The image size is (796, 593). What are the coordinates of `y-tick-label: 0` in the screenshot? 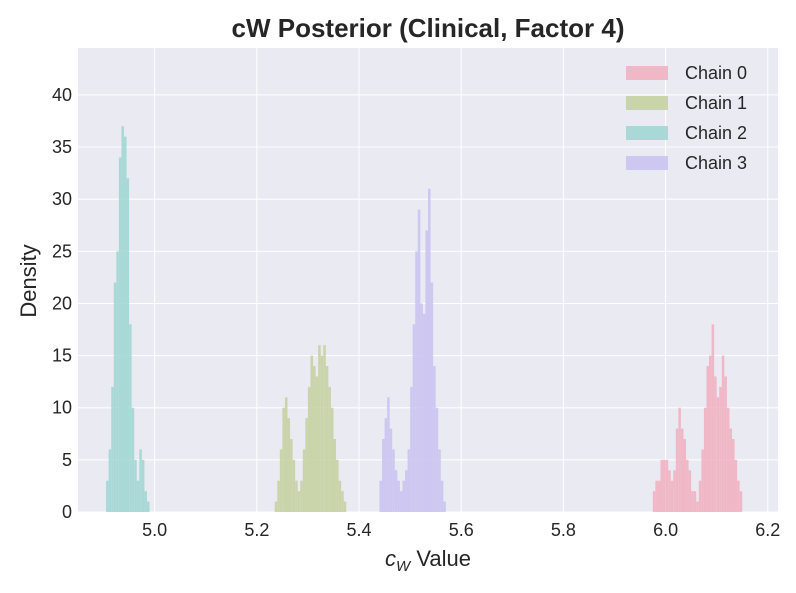 It's located at (67, 512).